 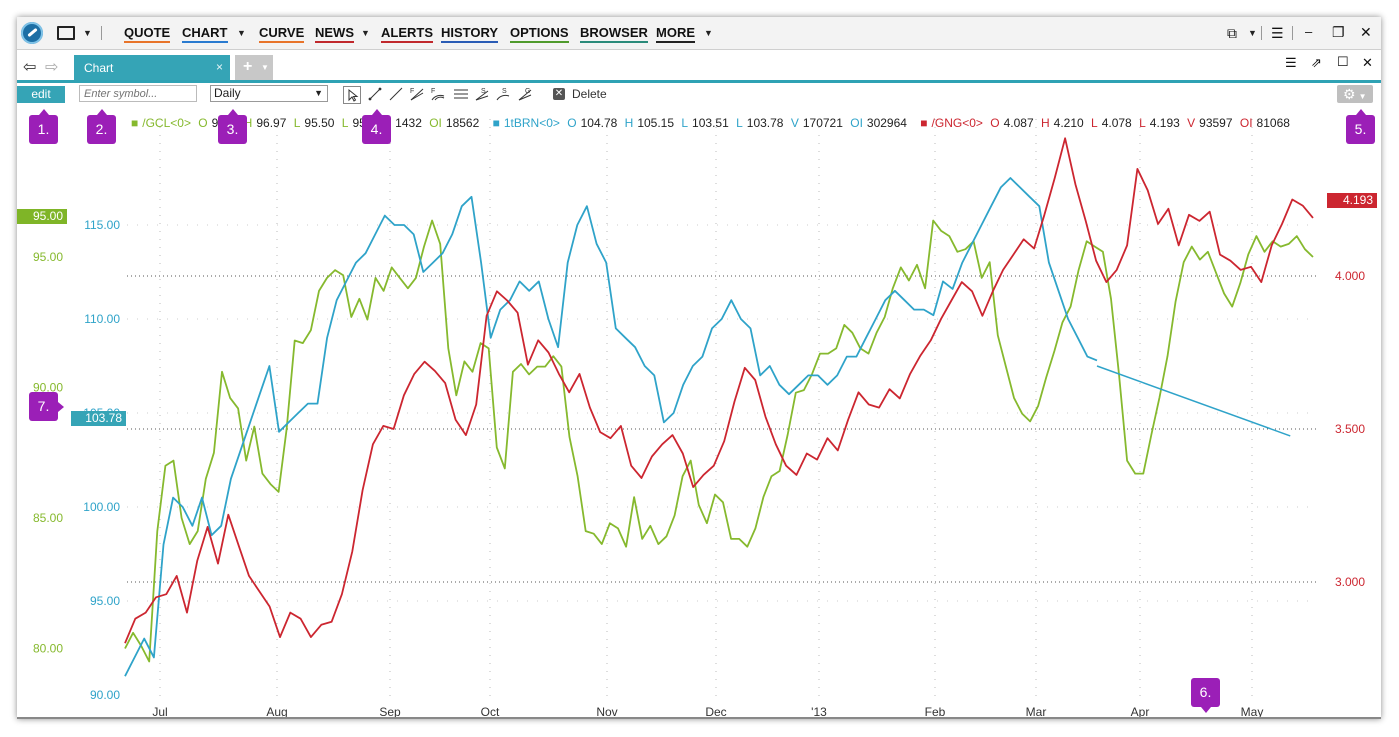 I want to click on app-logo-icon, so click(x=32, y=33).